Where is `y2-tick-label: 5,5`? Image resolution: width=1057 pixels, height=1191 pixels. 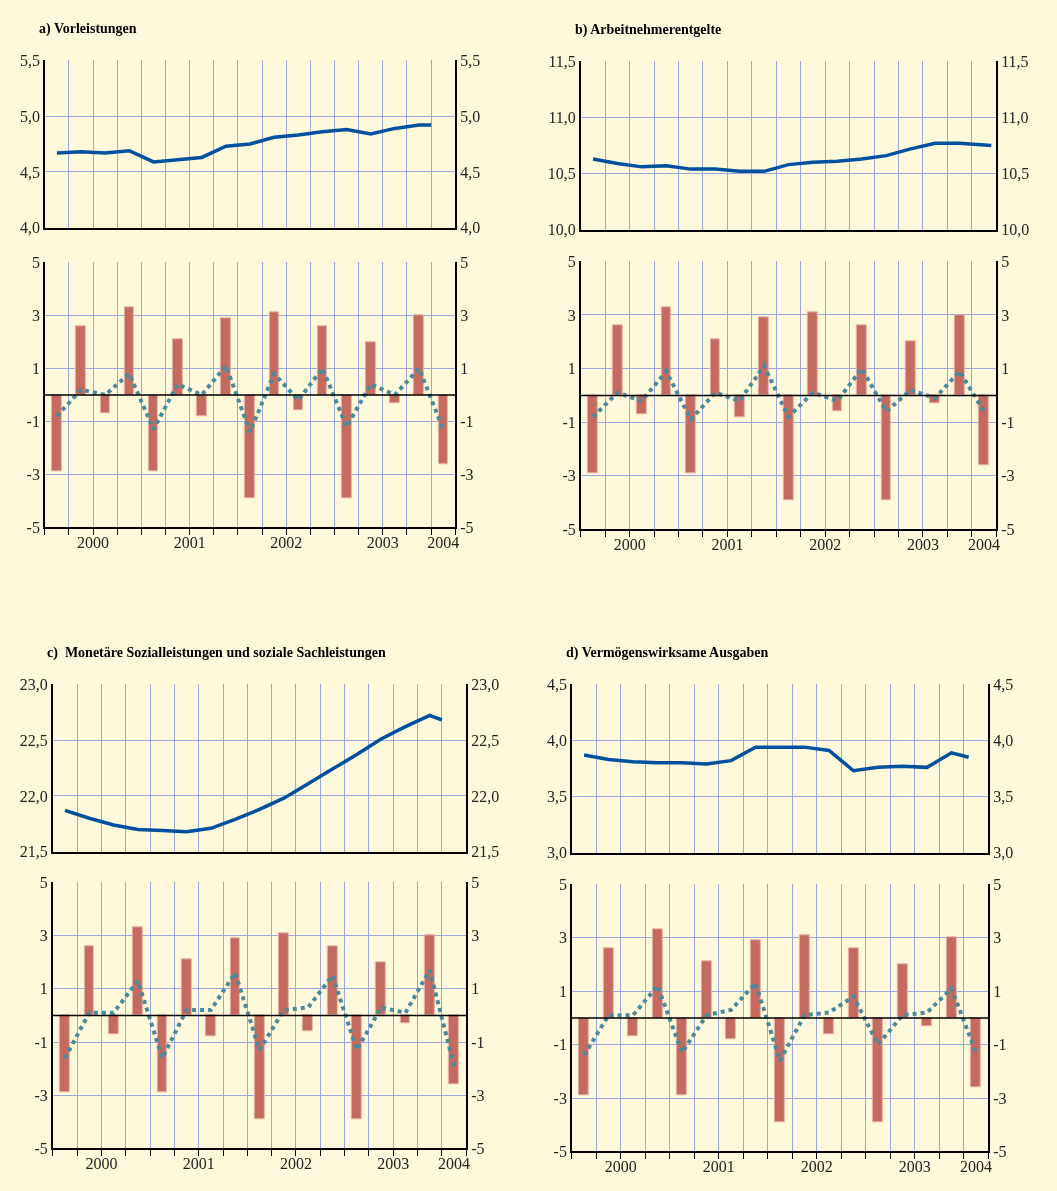 y2-tick-label: 5,5 is located at coordinates (470, 60).